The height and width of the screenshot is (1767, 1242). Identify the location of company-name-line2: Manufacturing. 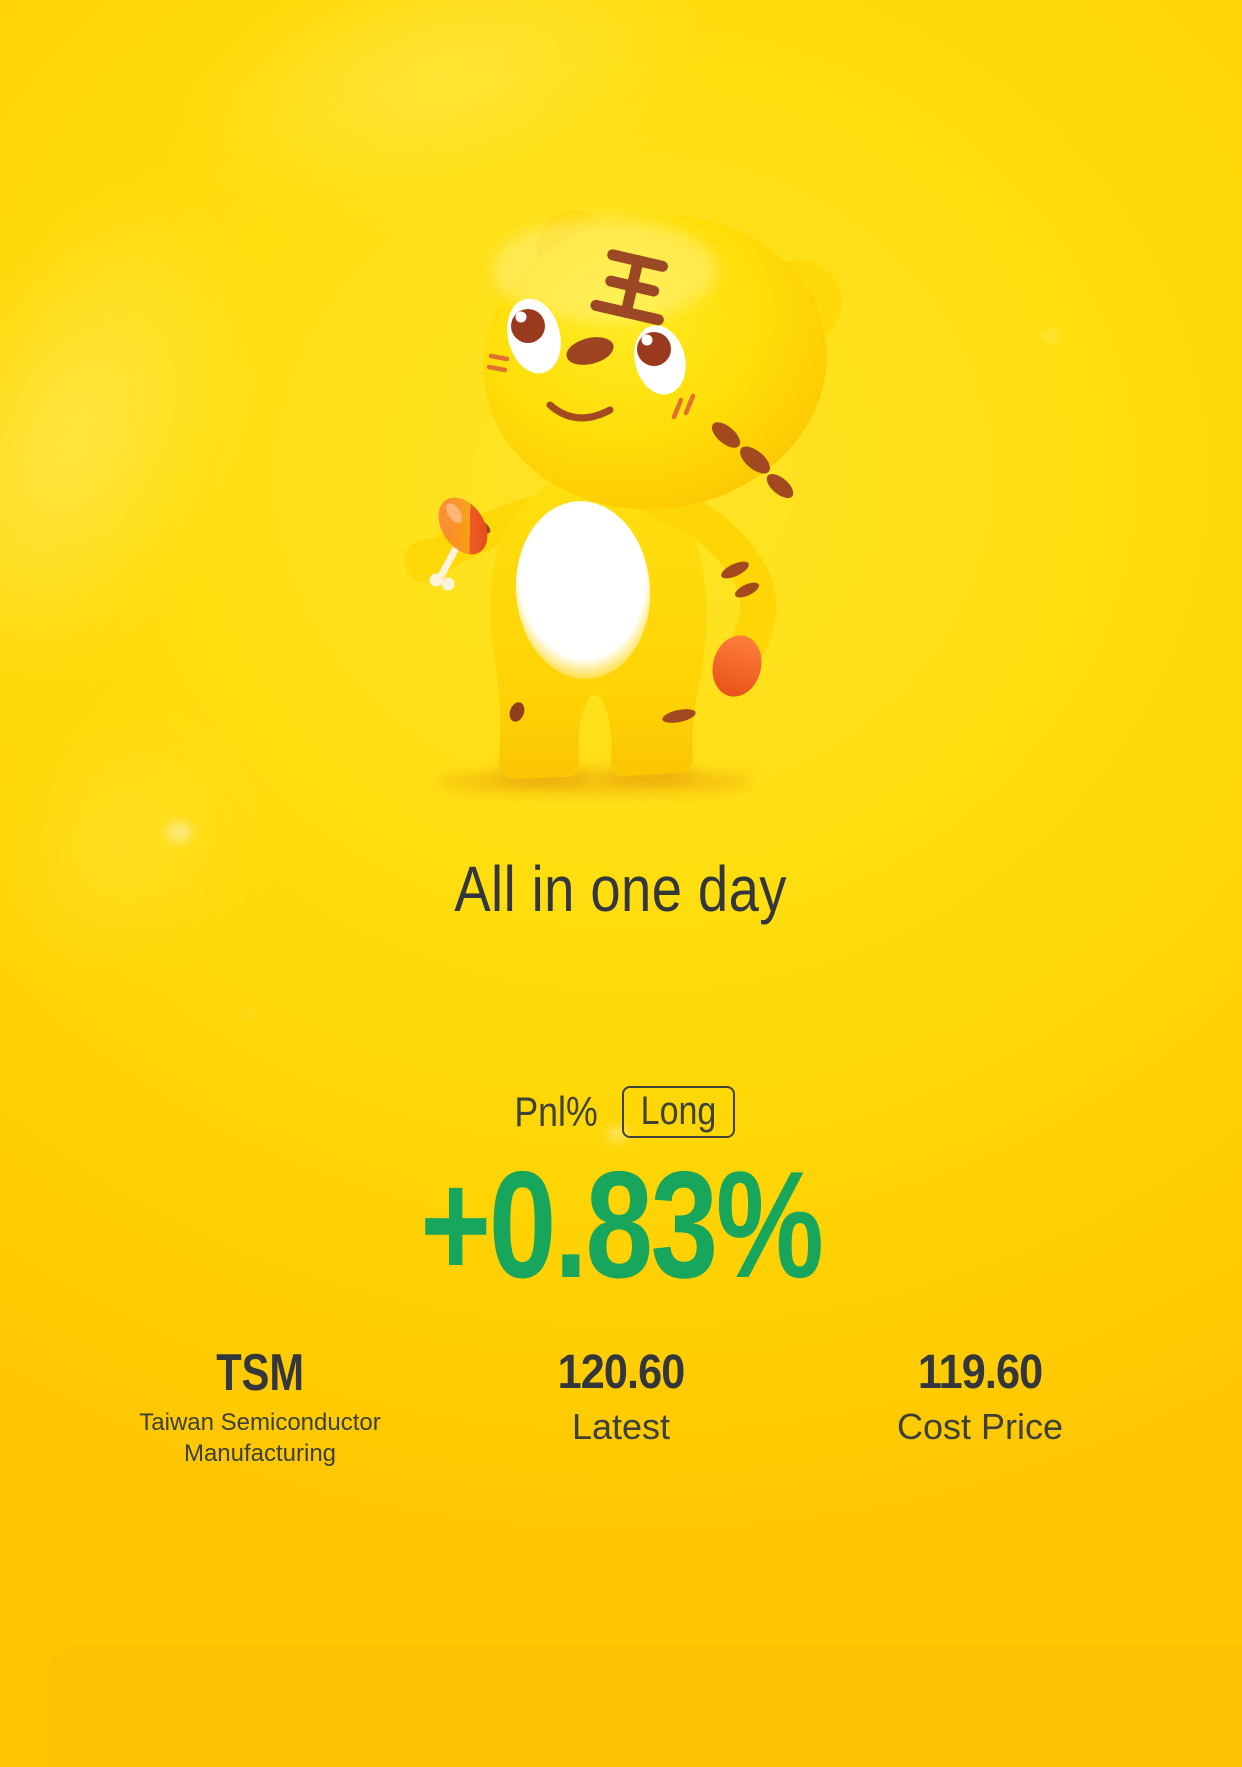
(260, 1453).